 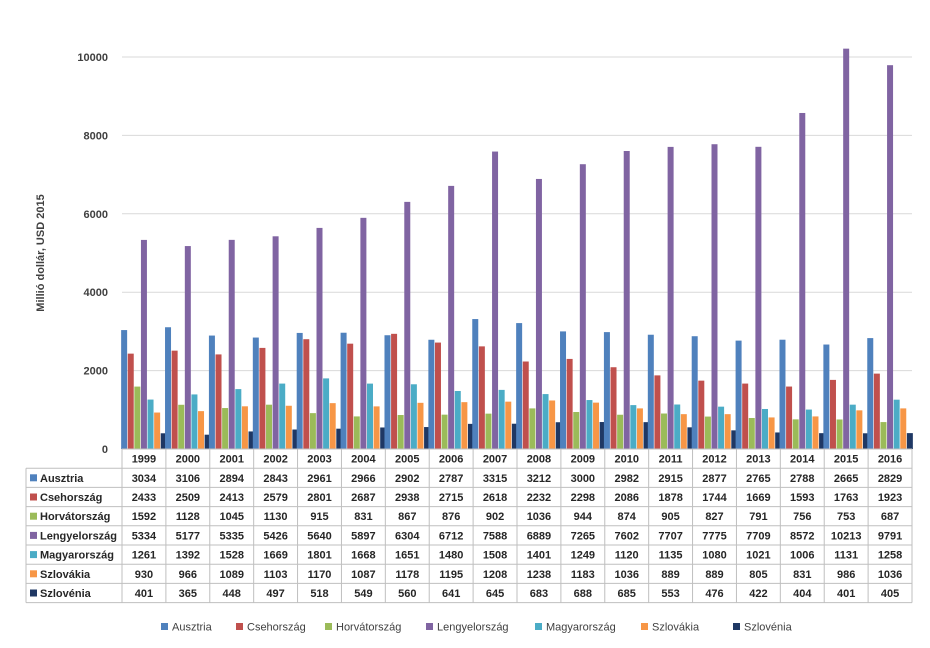 I want to click on data-label: 405, so click(x=890, y=594).